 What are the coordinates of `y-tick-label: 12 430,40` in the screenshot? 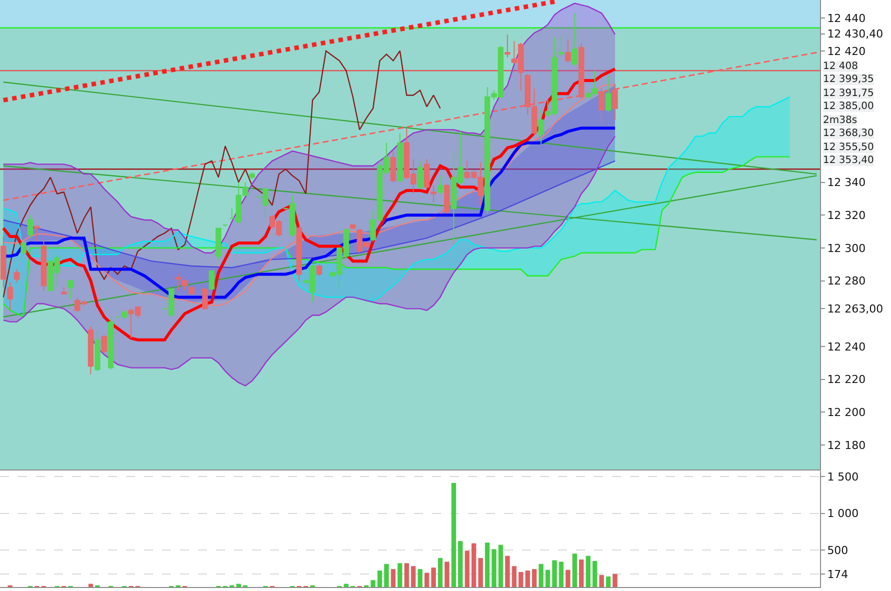 It's located at (855, 34).